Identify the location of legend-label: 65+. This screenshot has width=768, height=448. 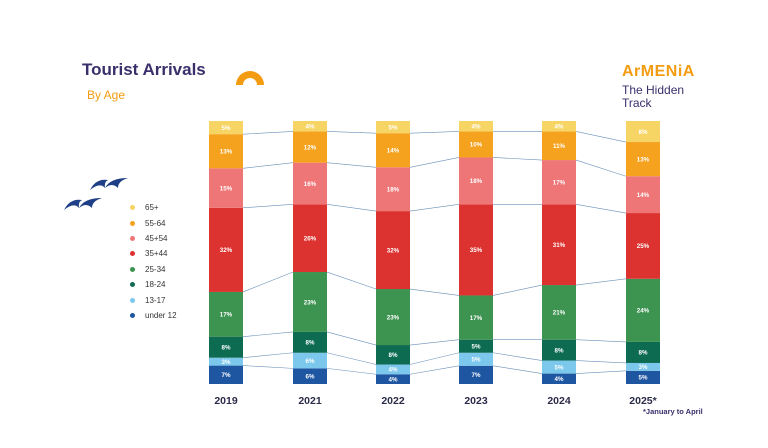
(152, 208).